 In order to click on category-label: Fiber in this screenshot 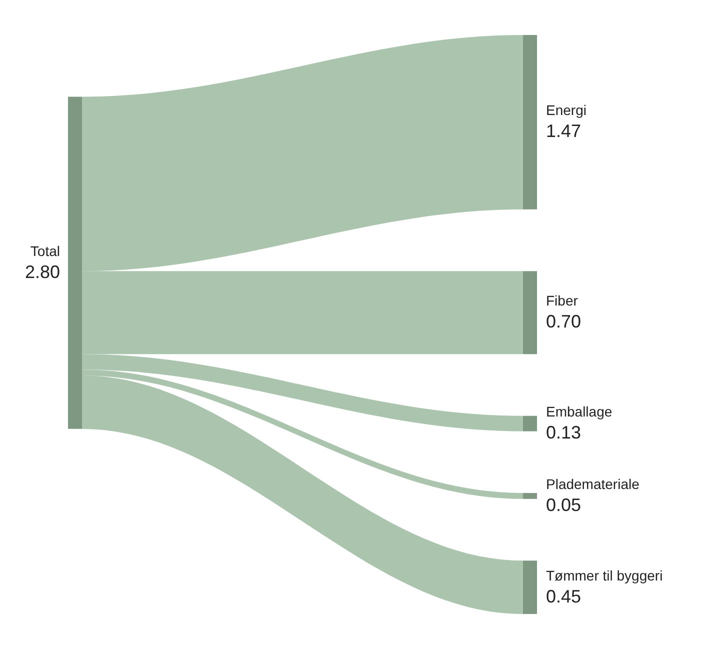, I will do `click(562, 300)`.